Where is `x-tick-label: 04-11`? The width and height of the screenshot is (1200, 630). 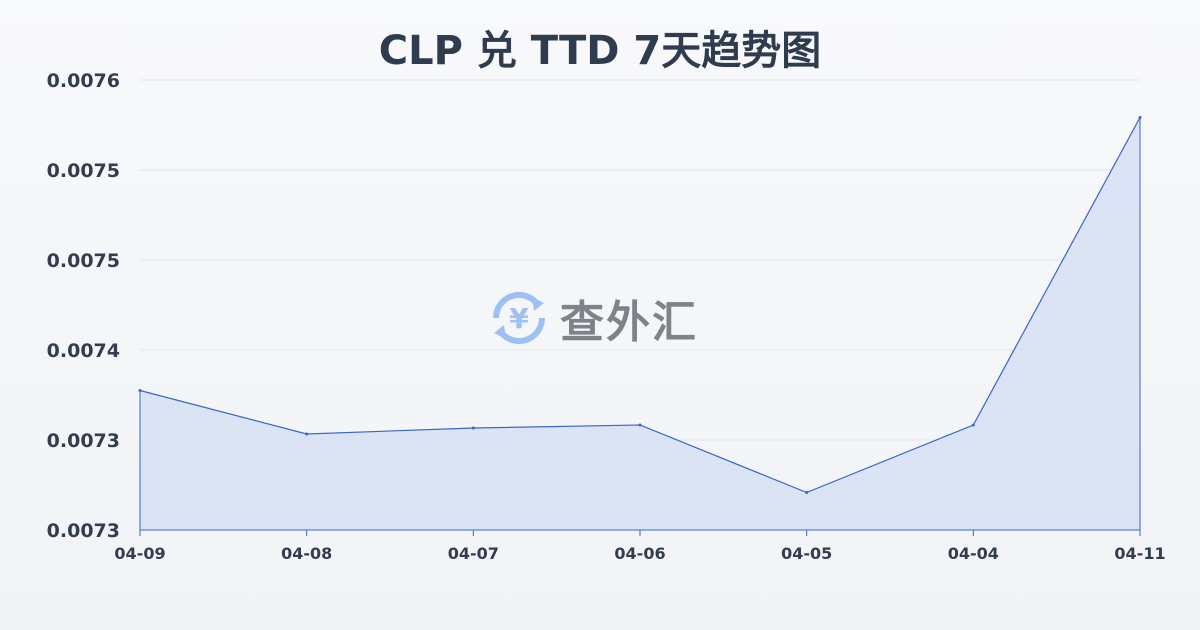
x-tick-label: 04-11 is located at coordinates (1139, 553).